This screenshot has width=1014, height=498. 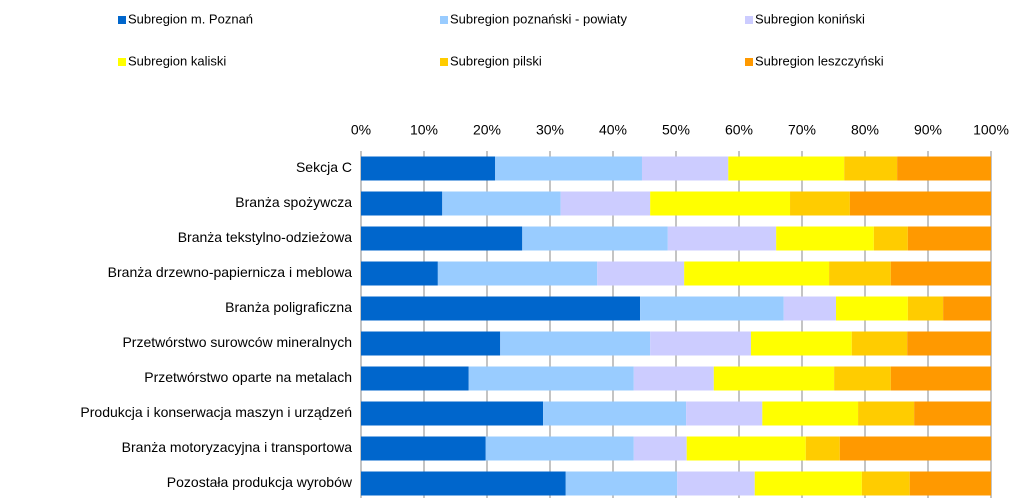 What do you see at coordinates (248, 377) in the screenshot?
I see `y-tick-label: Przetwórstwo oparte na metalach` at bounding box center [248, 377].